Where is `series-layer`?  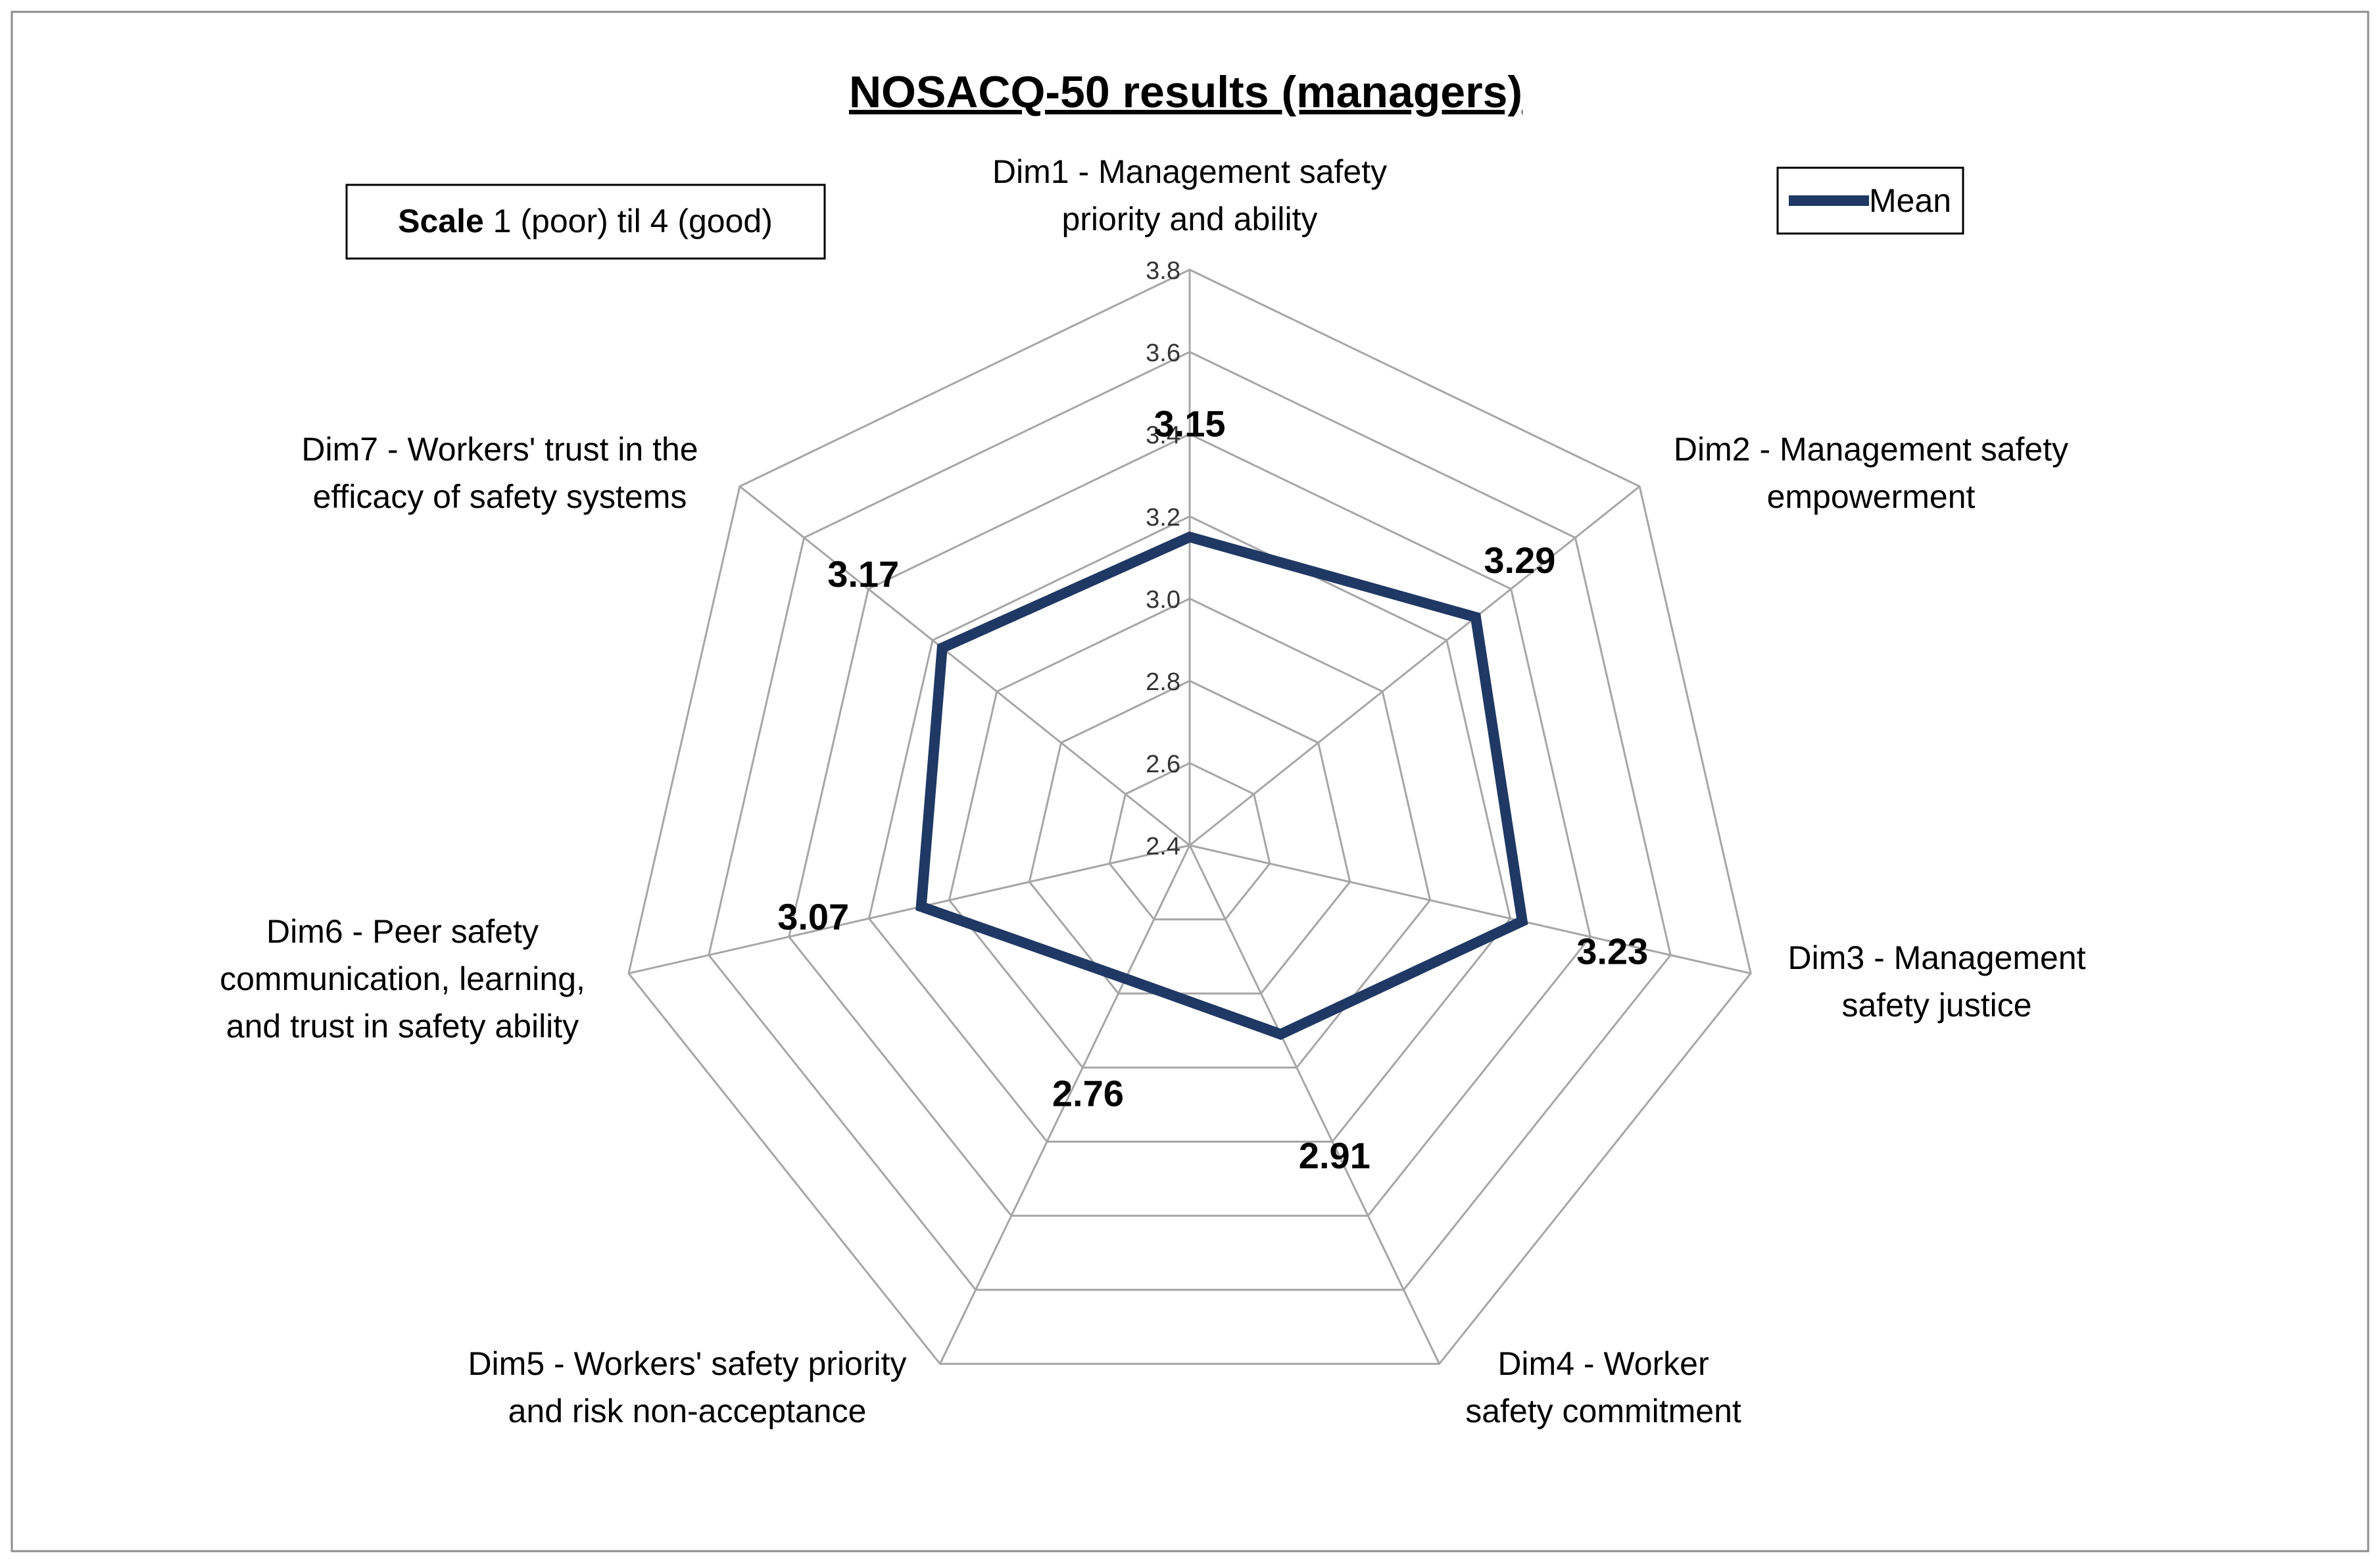
series-layer is located at coordinates (1221, 785).